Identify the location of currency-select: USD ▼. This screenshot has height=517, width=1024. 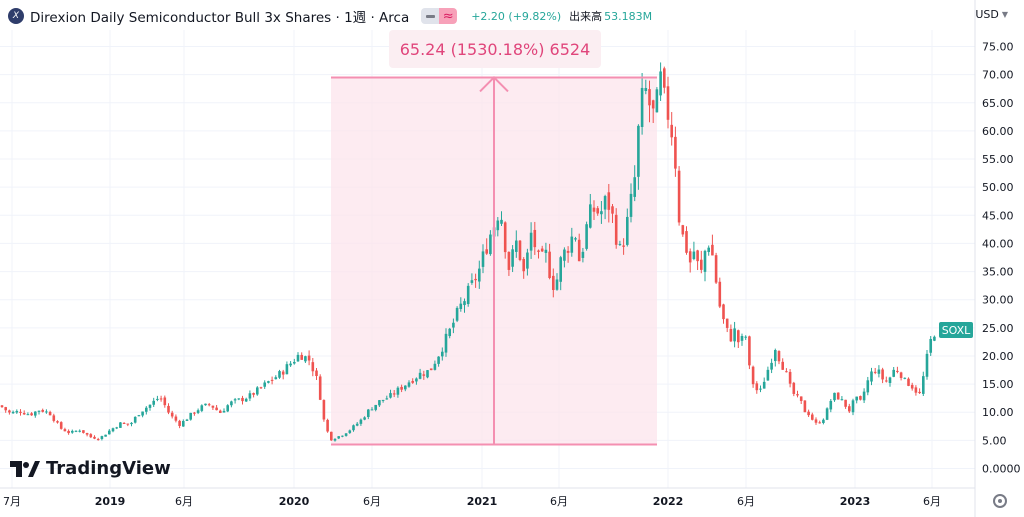
(991, 14).